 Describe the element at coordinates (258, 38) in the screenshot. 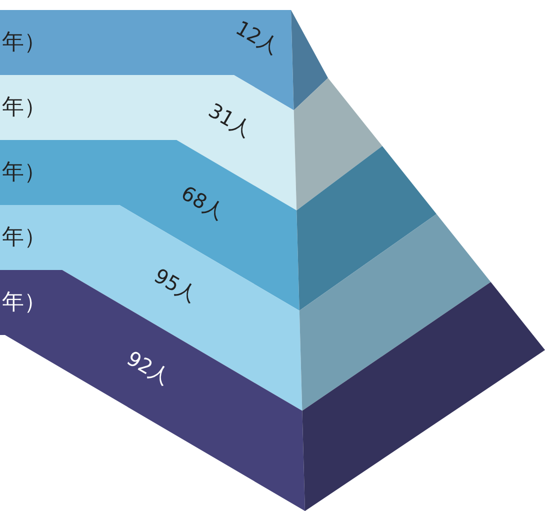

I see `data-label: 12人` at that location.